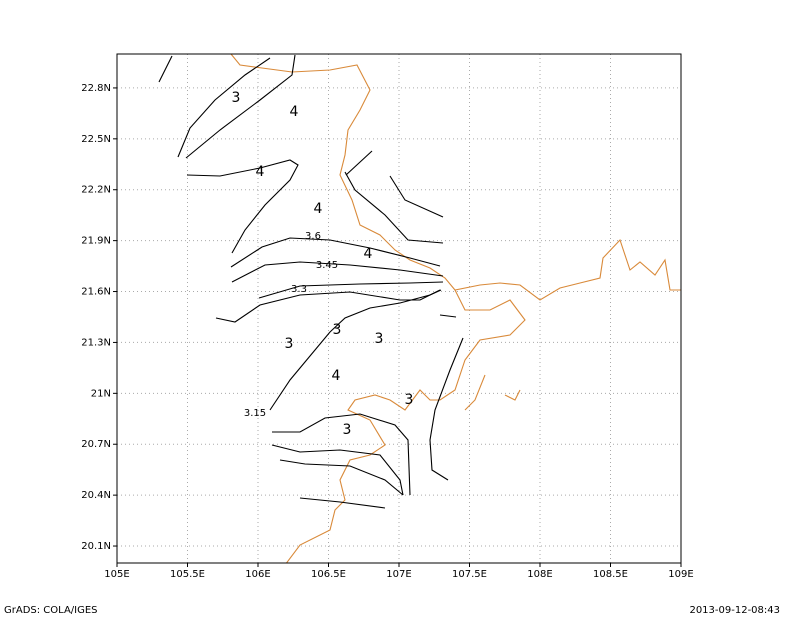  Describe the element at coordinates (96, 139) in the screenshot. I see `y-tick-label: 22.5N` at that location.